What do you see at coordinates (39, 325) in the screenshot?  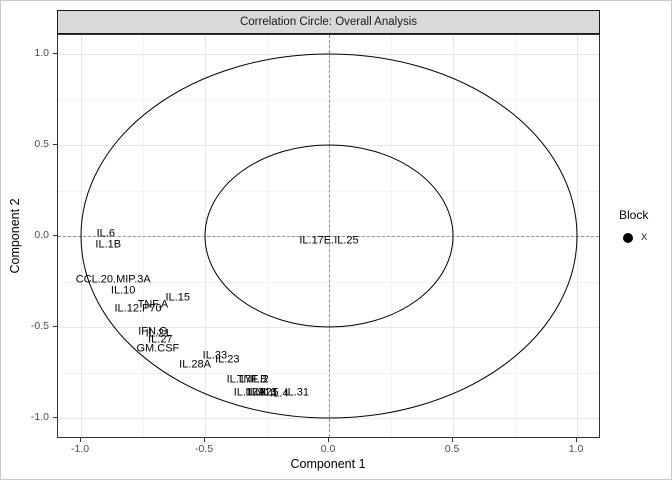 I see `y-tick-label: -0.5` at bounding box center [39, 325].